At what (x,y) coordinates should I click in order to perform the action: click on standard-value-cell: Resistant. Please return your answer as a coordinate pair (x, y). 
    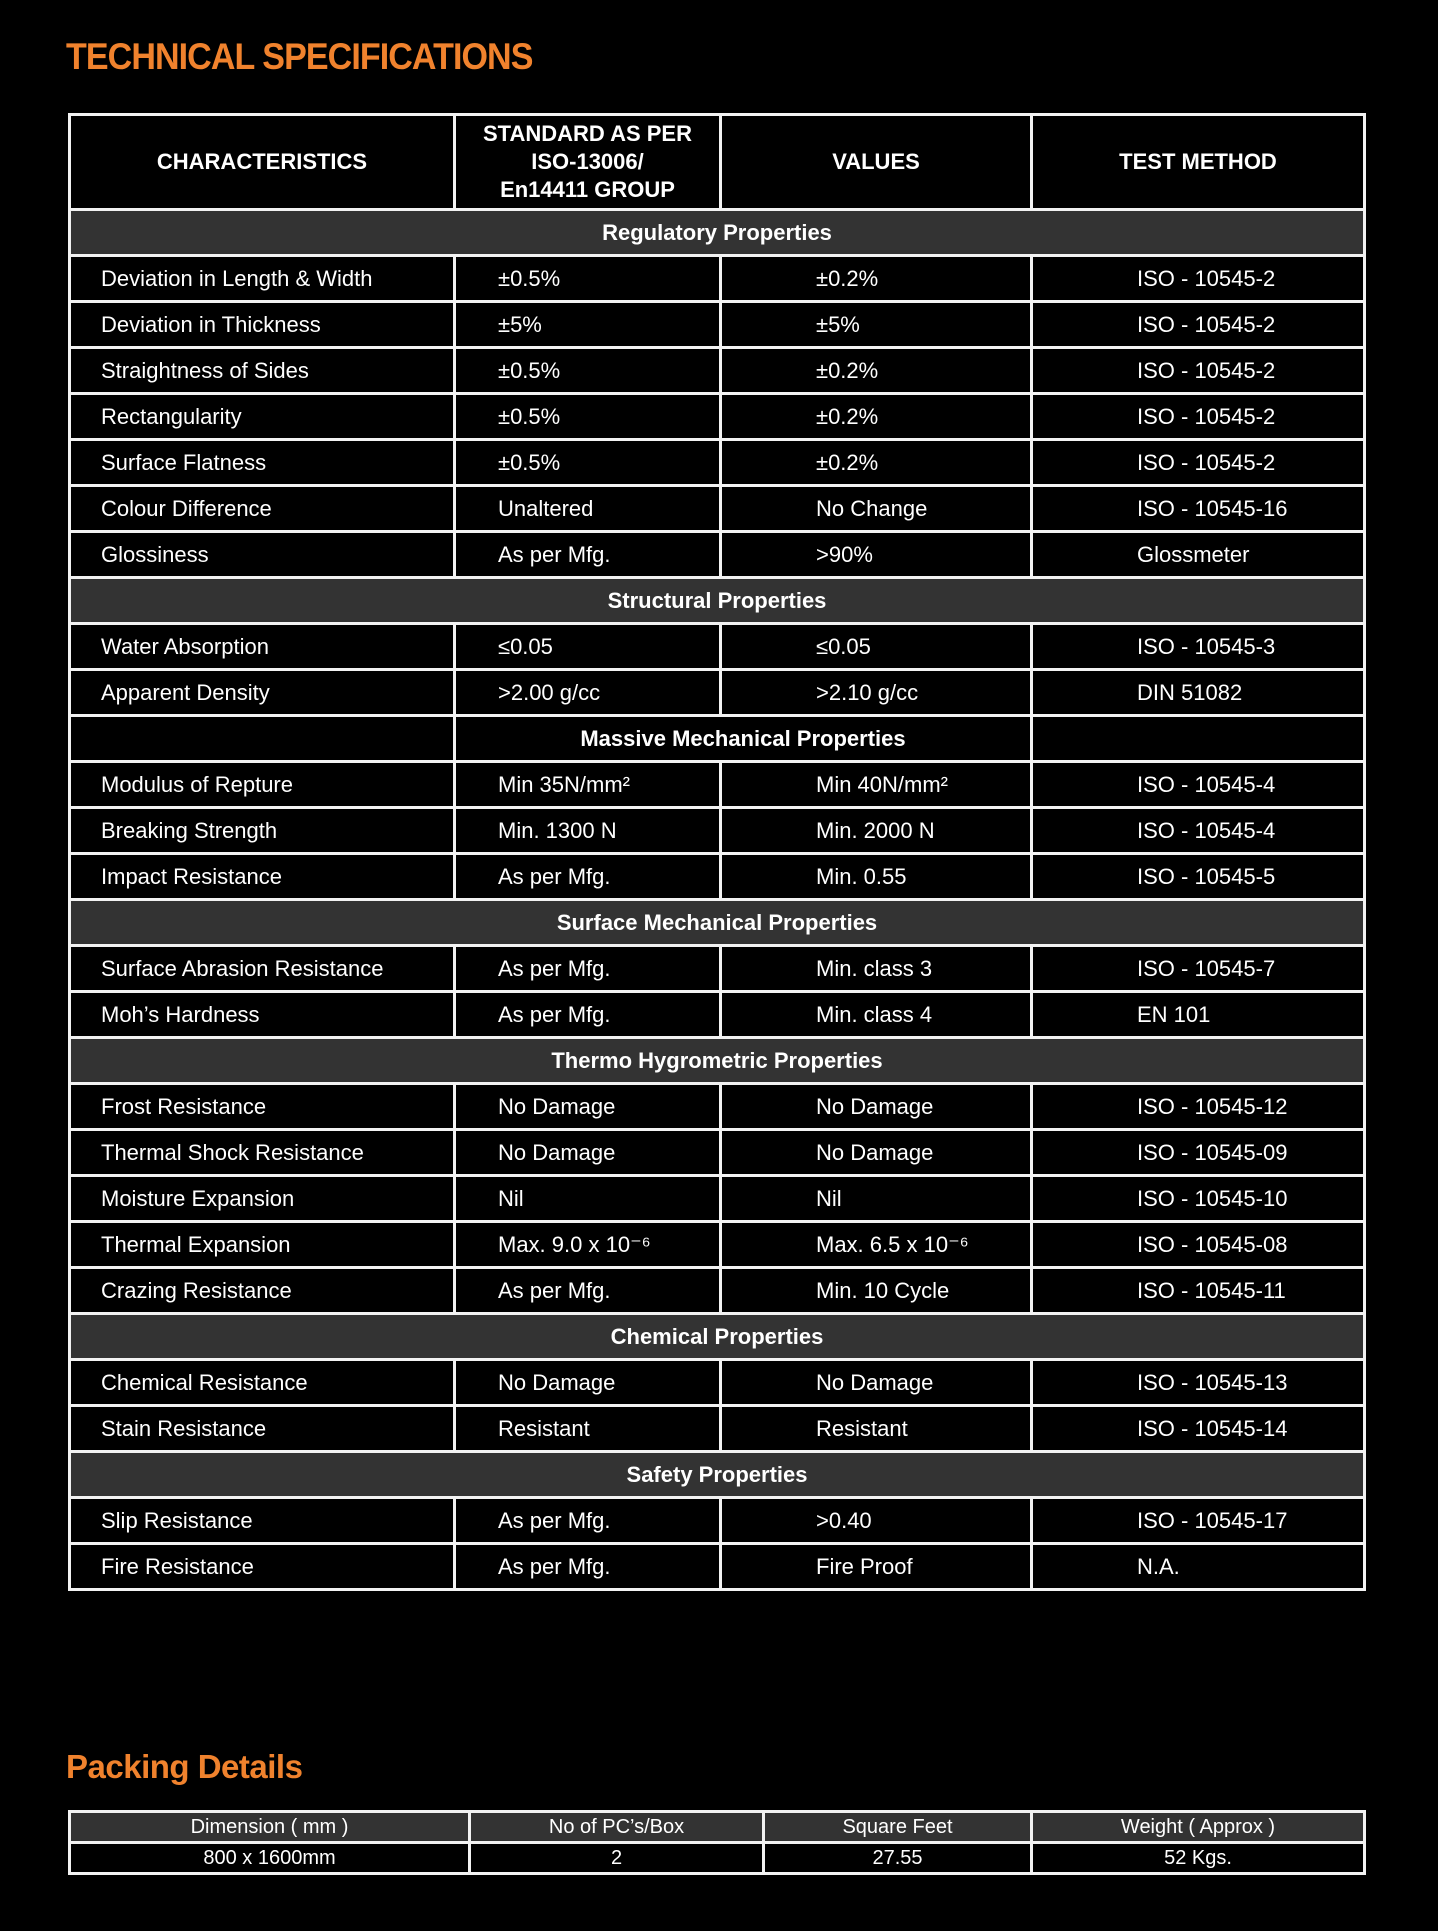
    Looking at the image, I should click on (587, 1428).